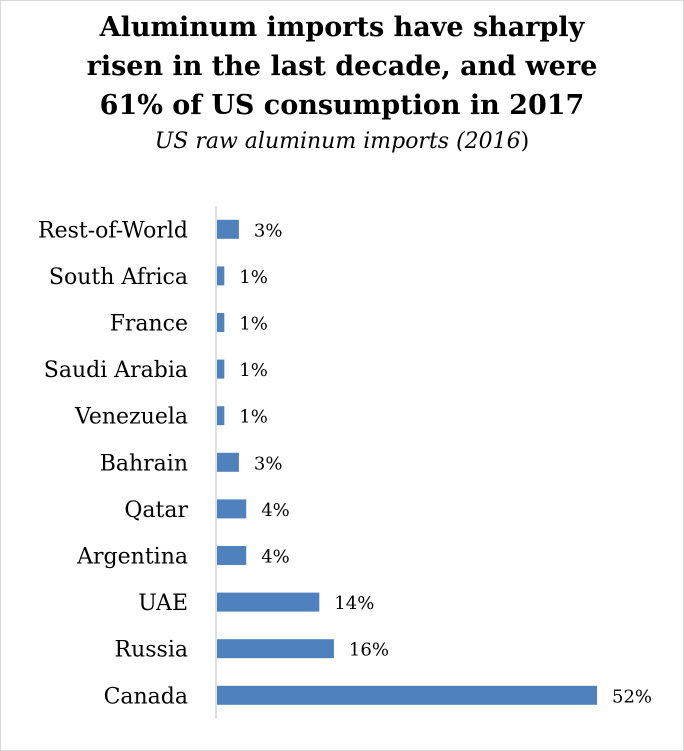  Describe the element at coordinates (144, 463) in the screenshot. I see `category-label: Bahrain` at that location.